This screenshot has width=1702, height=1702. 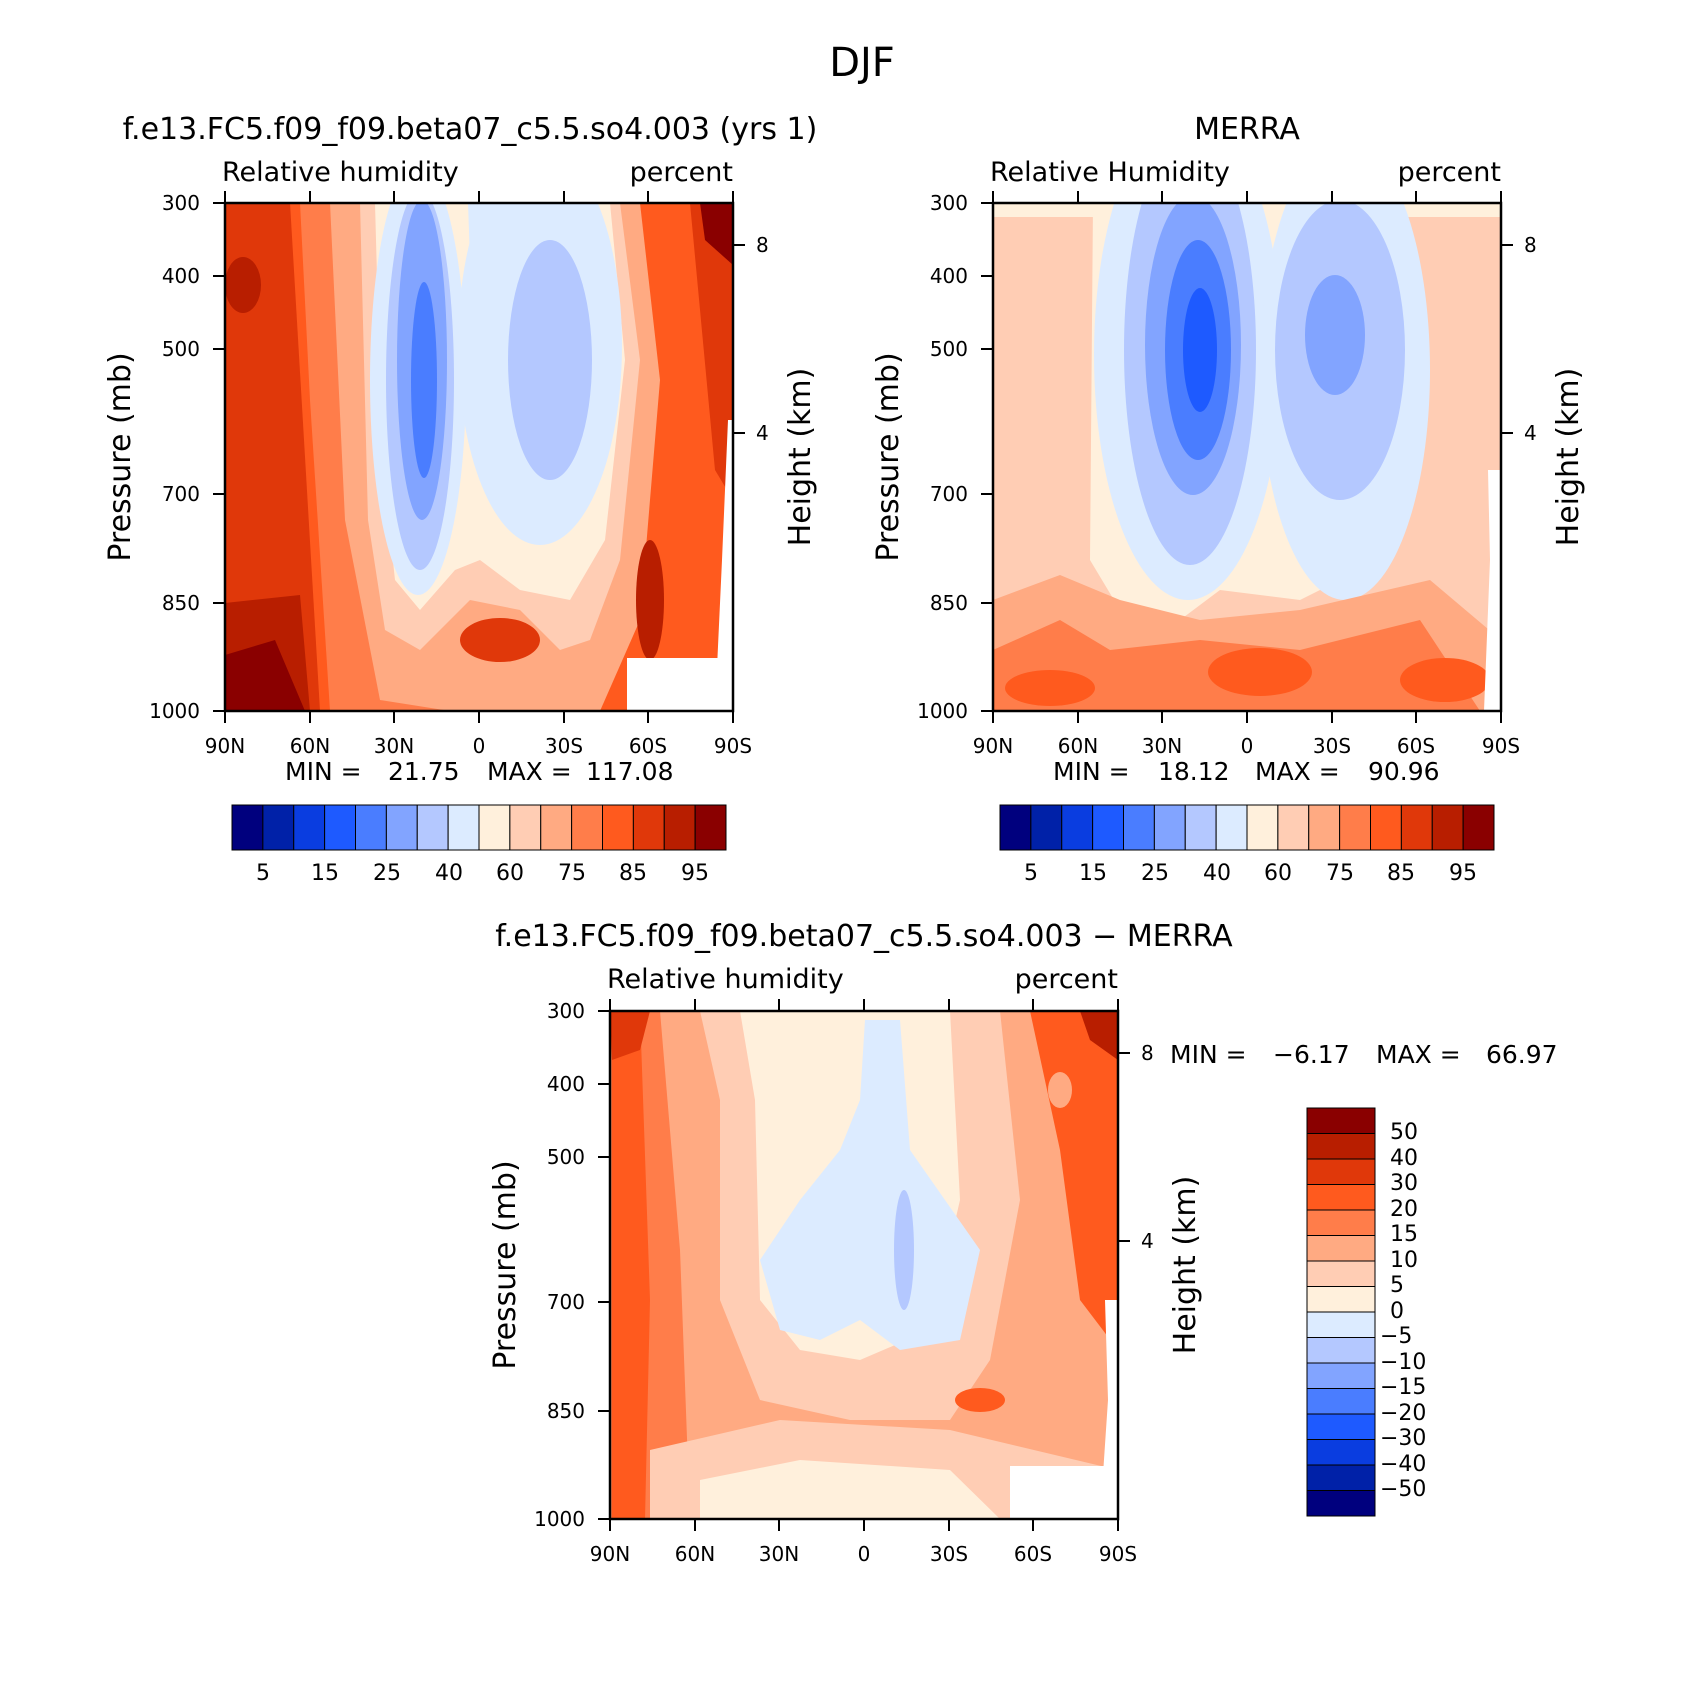 What do you see at coordinates (695, 1554) in the screenshot?
I see `panel-difference-xtick: 60N` at bounding box center [695, 1554].